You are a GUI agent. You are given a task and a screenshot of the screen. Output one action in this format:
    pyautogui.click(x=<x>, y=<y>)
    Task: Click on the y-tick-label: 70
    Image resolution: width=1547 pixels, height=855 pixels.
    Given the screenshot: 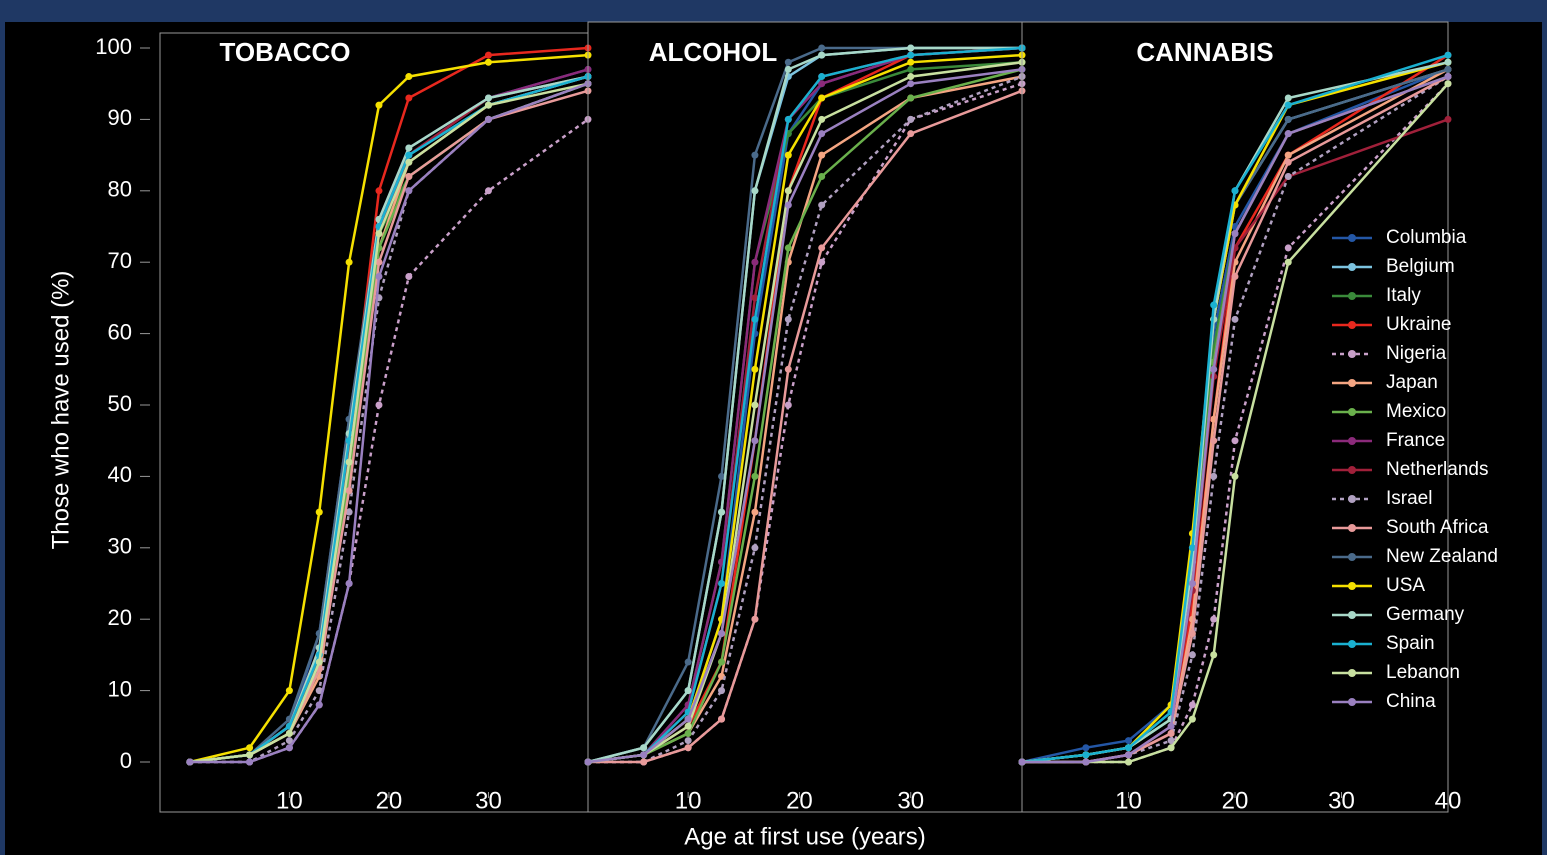 What is the action you would take?
    pyautogui.click(x=120, y=260)
    